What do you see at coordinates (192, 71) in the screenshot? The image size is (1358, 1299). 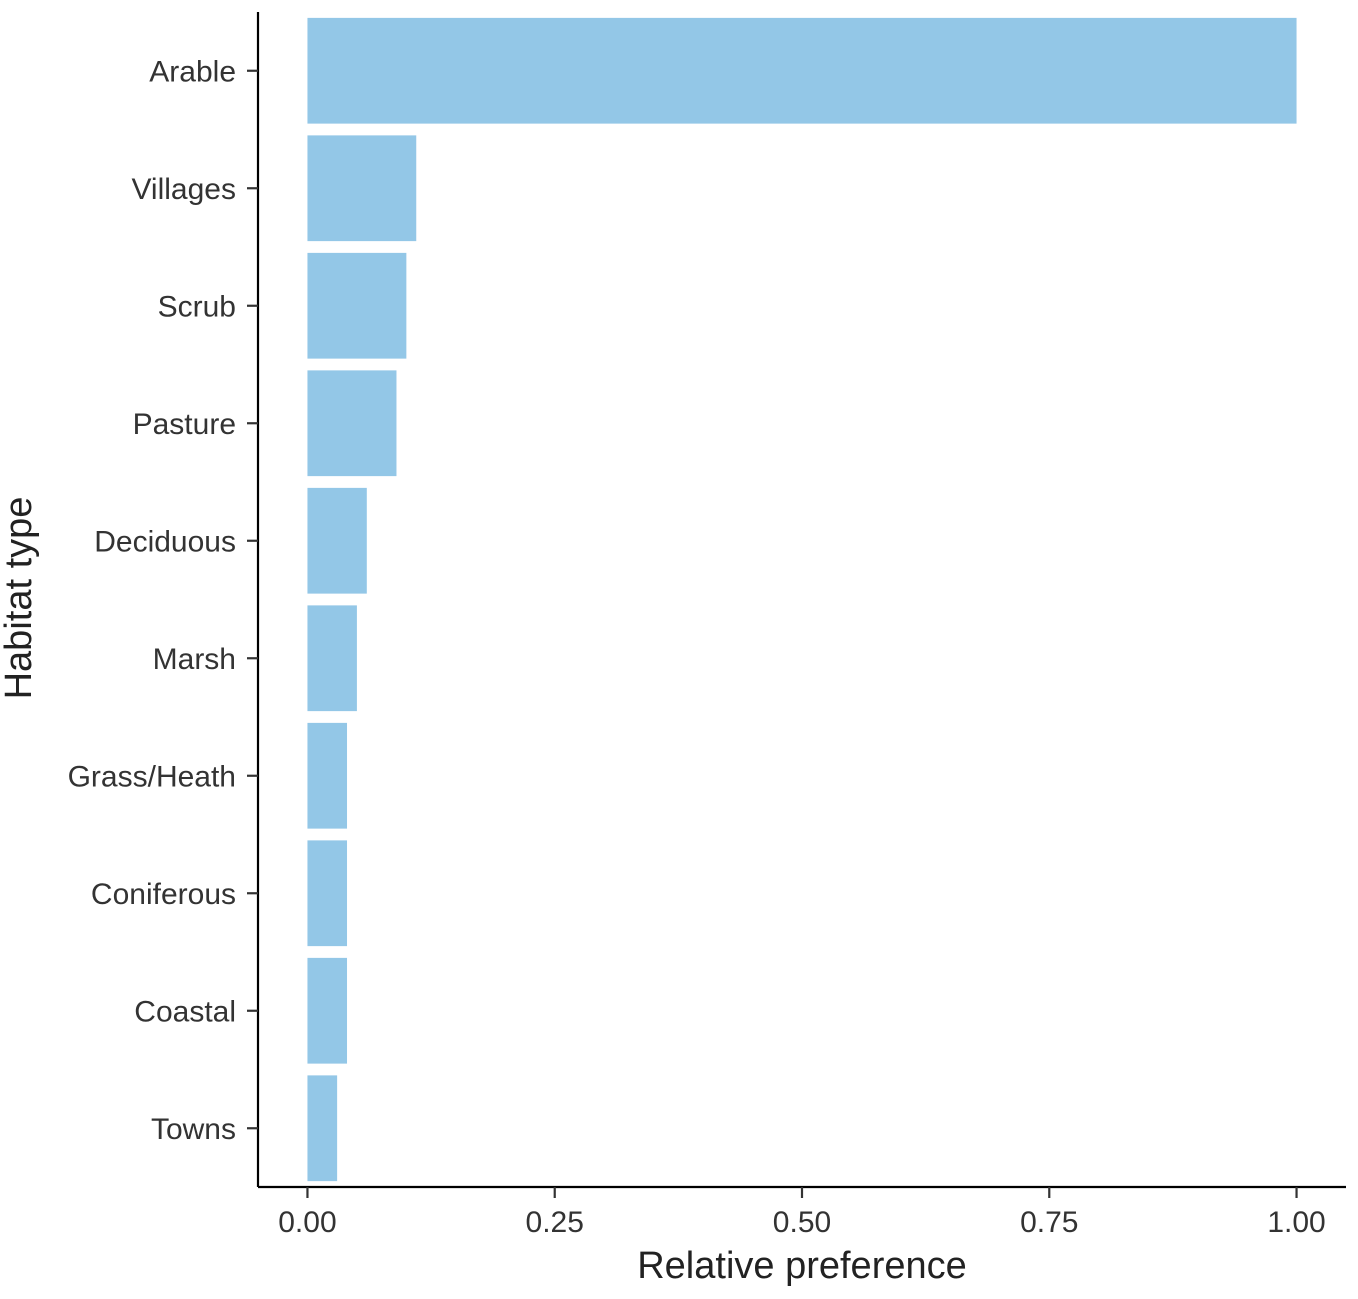 I see `y-tick-label: Arable` at bounding box center [192, 71].